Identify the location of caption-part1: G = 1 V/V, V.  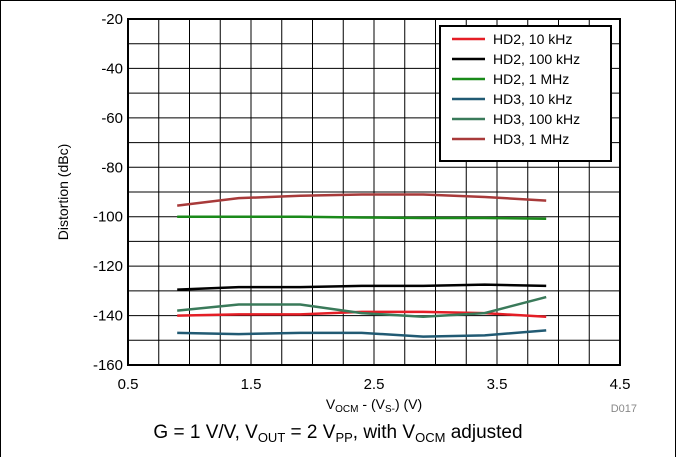
(205, 432).